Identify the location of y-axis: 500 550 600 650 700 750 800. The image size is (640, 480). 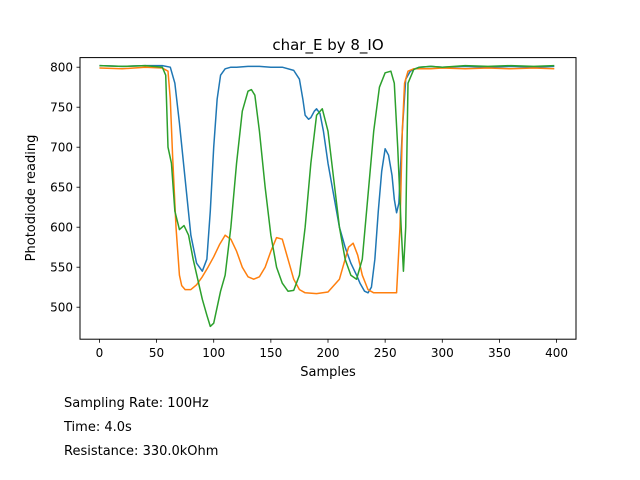
(65, 188).